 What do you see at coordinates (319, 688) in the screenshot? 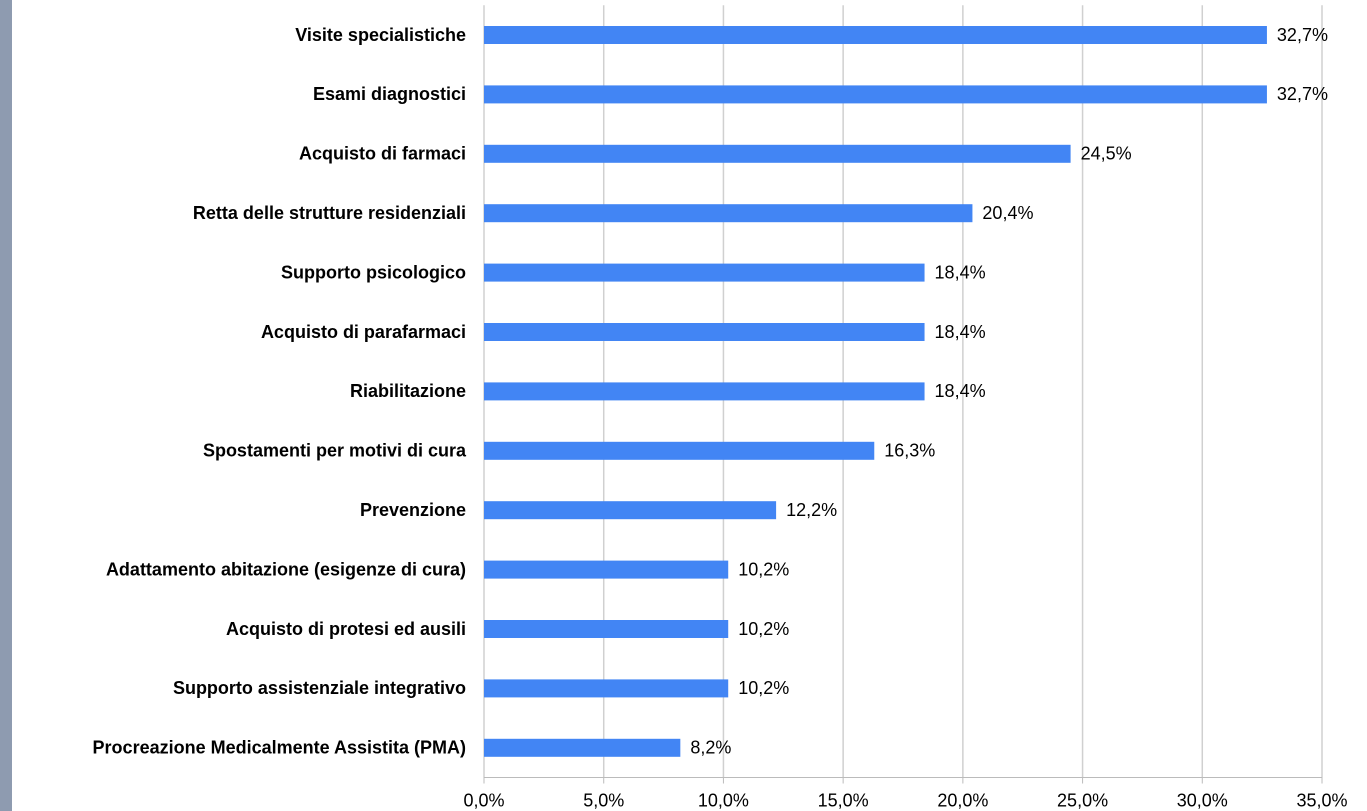
I see `category-label: Supporto assistenziale integrativo` at bounding box center [319, 688].